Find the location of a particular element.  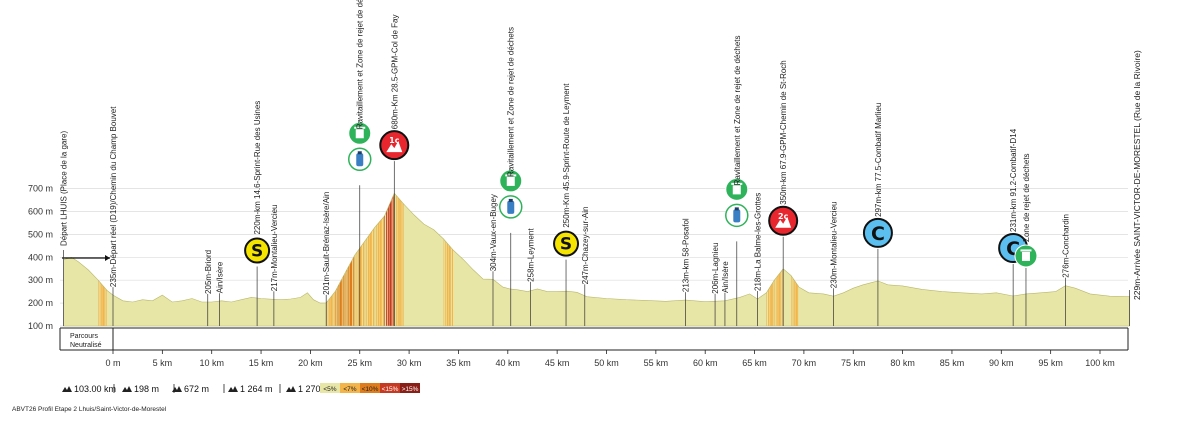

point-label: 258m-Leyment is located at coordinates (531, 255).